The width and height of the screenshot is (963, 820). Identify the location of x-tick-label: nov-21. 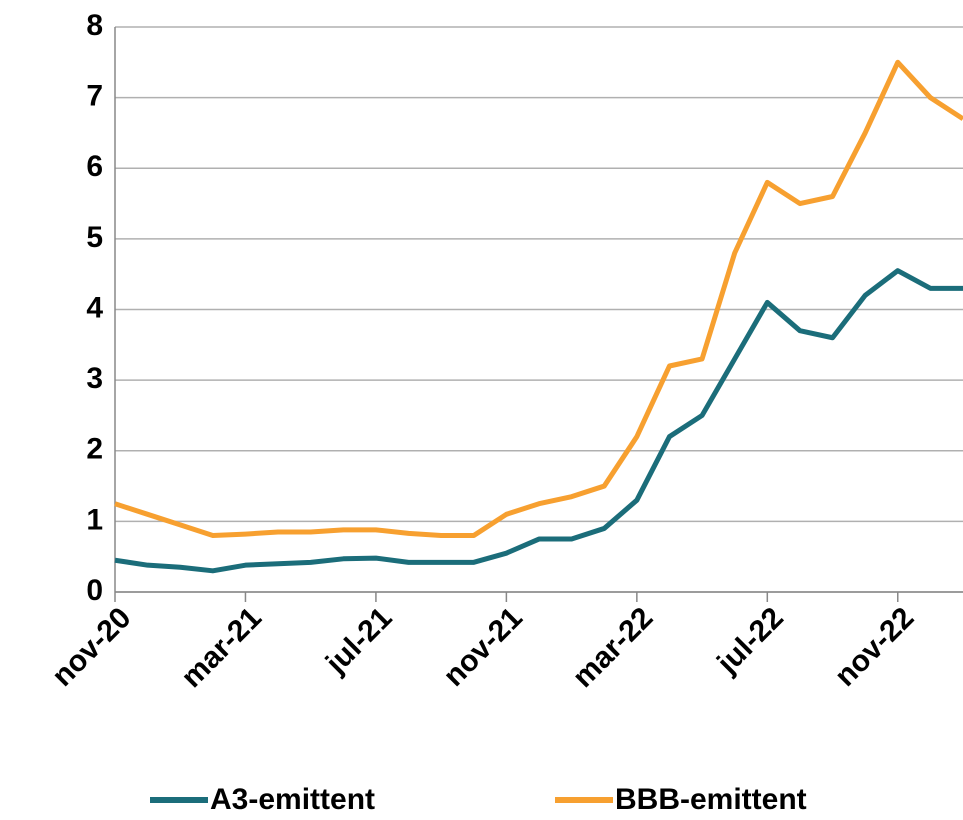
(483, 647).